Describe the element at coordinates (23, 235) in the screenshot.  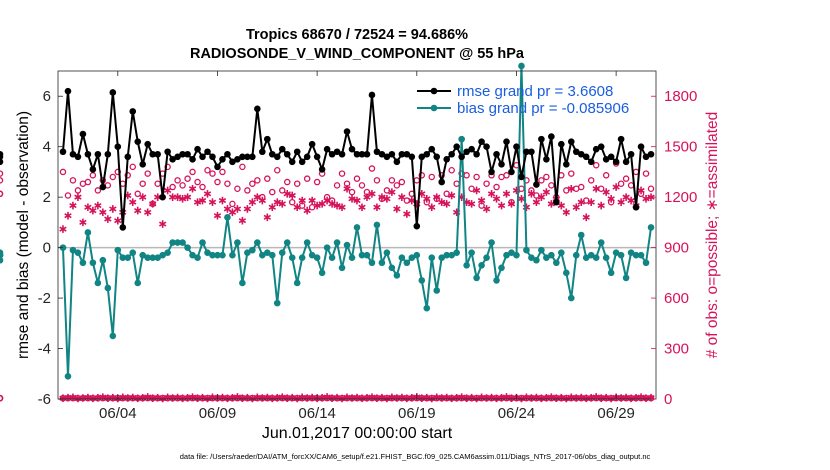
I see `y-axis-label: rmse and bias (model - observation)` at that location.